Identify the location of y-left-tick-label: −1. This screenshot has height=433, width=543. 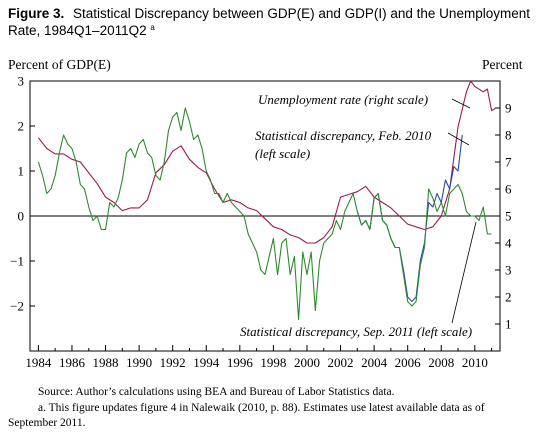
(17, 261).